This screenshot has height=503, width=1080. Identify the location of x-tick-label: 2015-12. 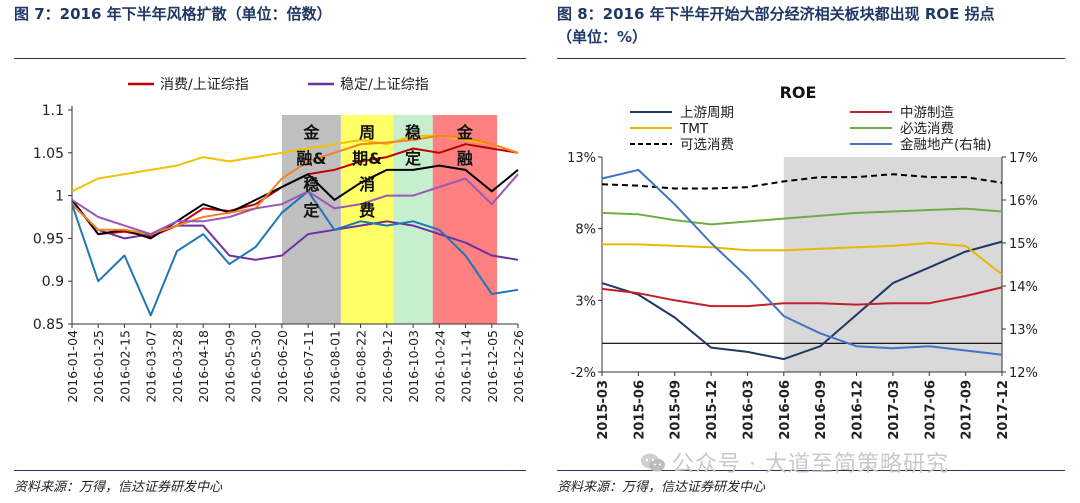
(712, 410).